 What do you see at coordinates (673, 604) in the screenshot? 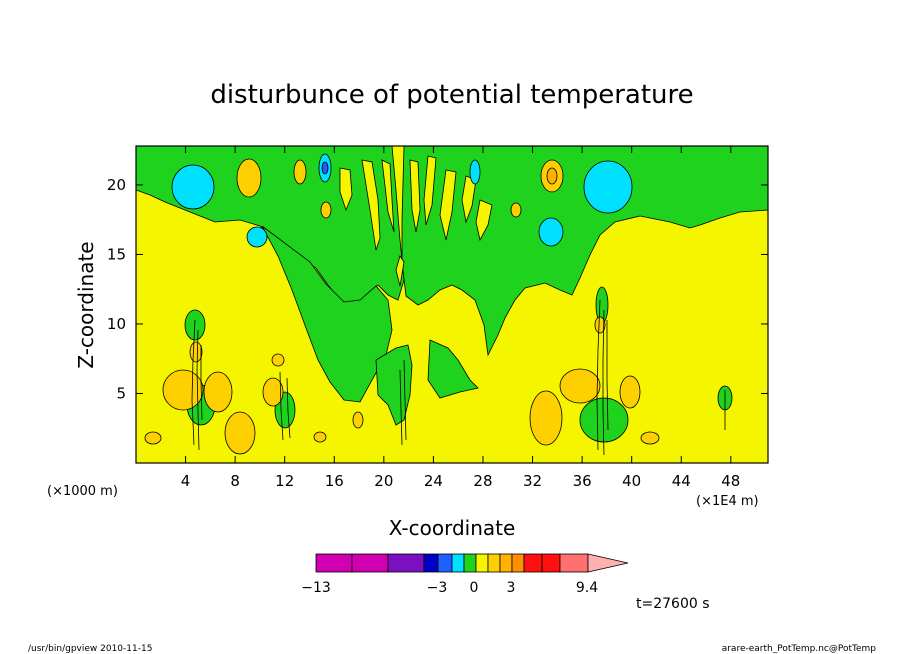
I see `time-label: t=27600 s` at bounding box center [673, 604].